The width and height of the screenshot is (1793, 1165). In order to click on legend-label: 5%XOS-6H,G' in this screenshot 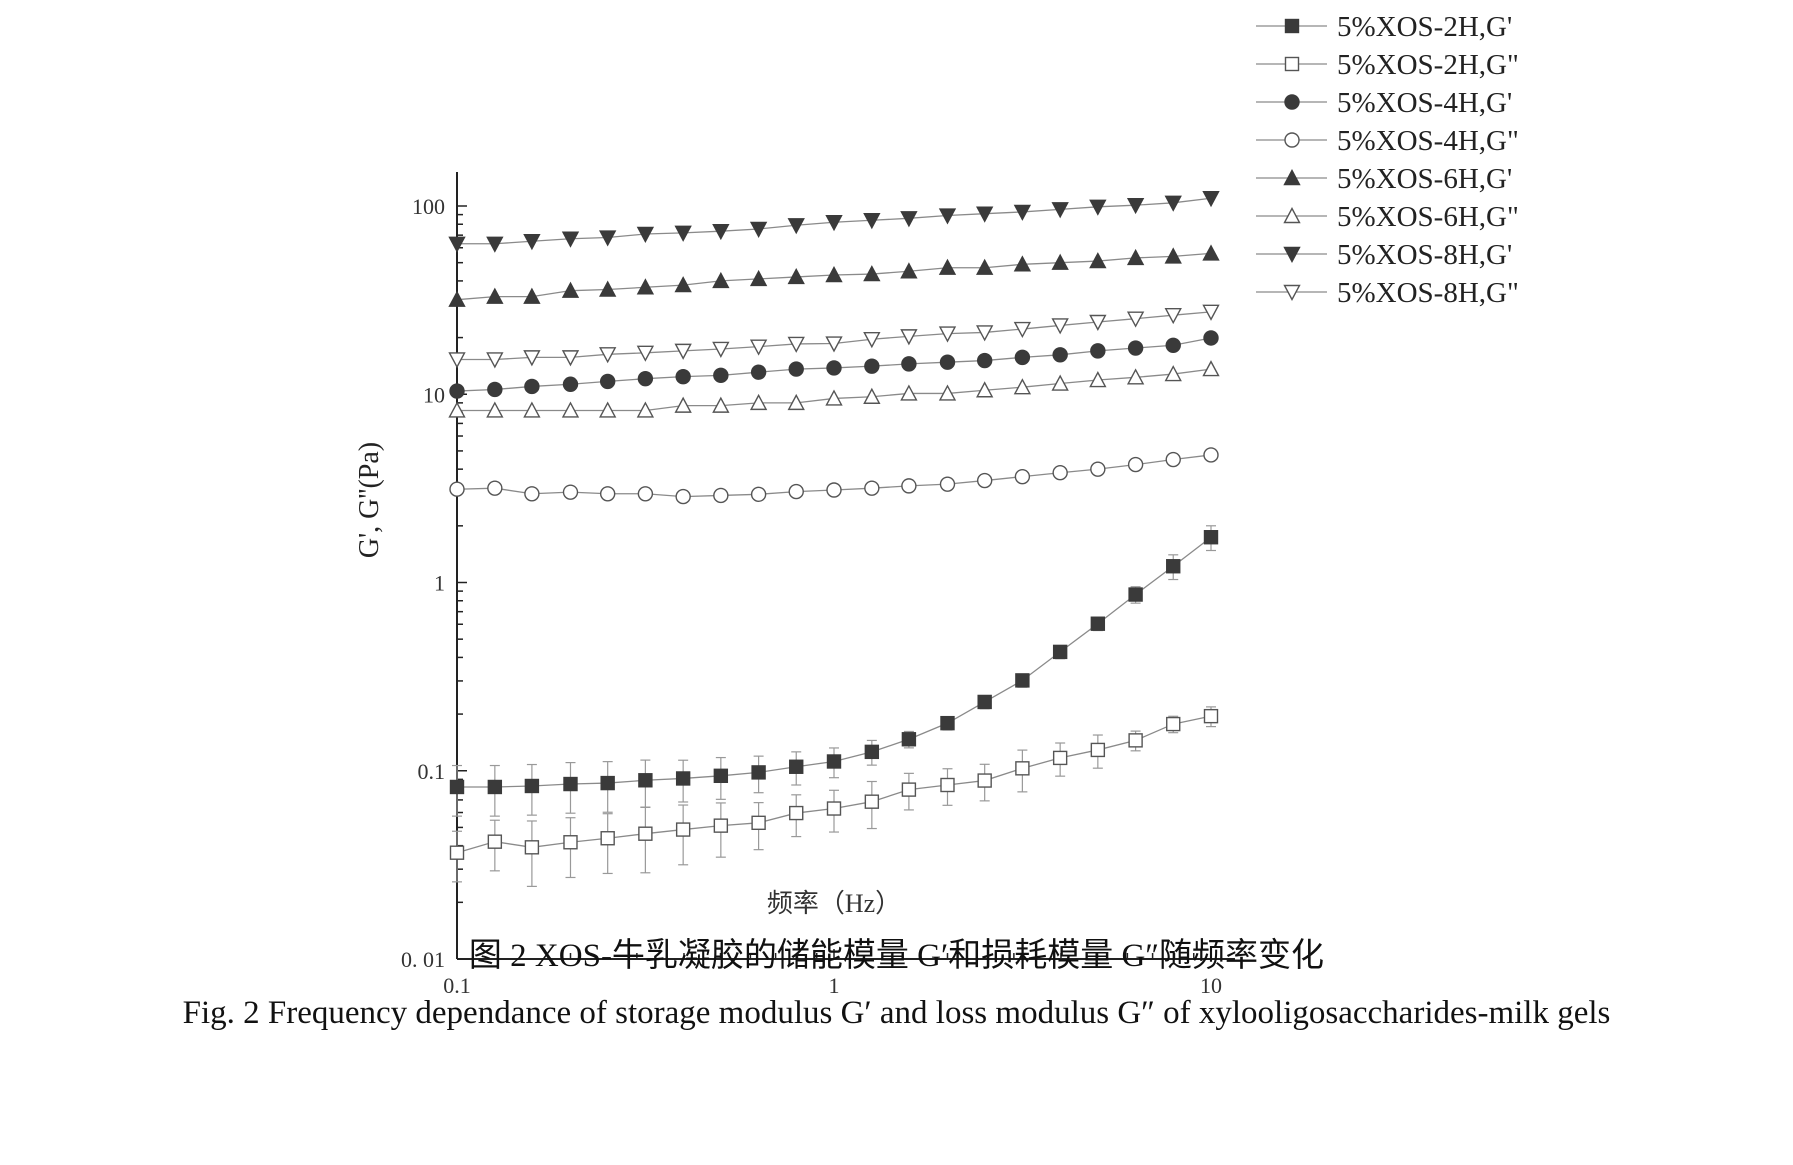, I will do `click(1424, 179)`.